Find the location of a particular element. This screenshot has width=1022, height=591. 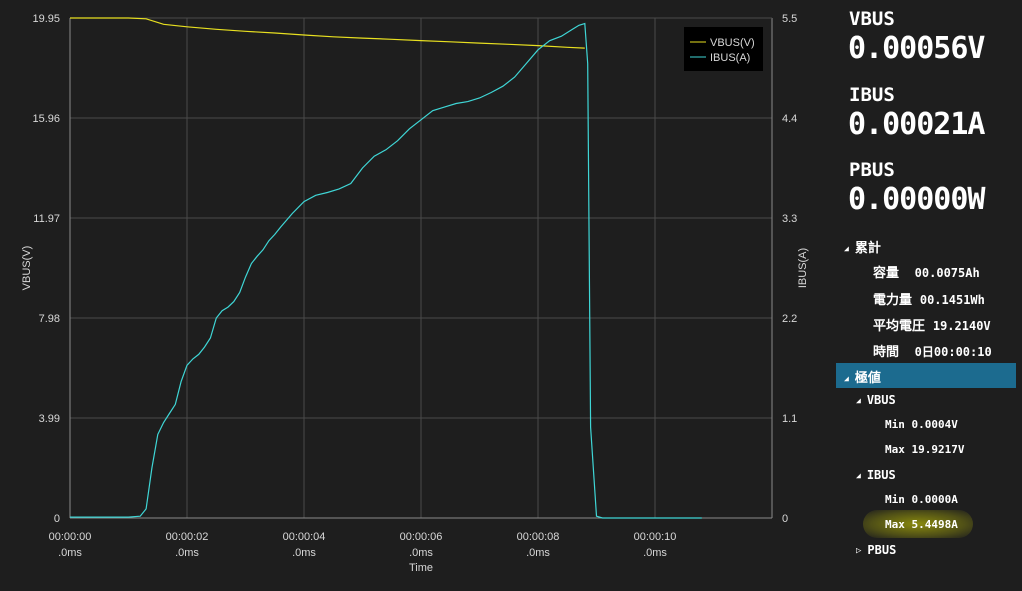

vbus-min: Min 0.0004V is located at coordinates (921, 424).